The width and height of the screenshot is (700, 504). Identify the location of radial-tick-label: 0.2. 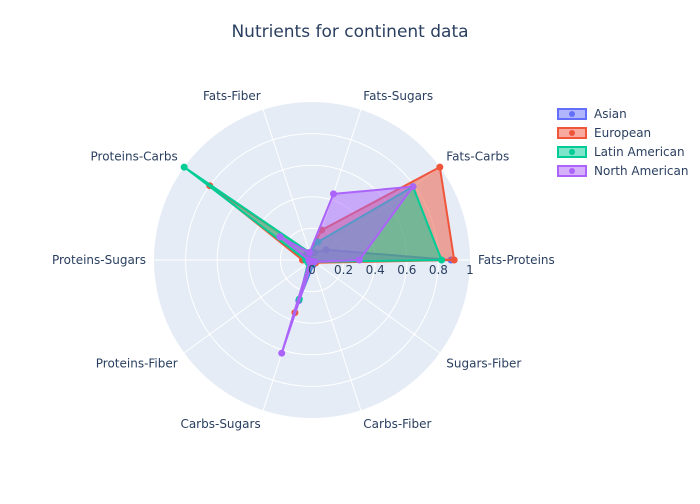
(343, 270).